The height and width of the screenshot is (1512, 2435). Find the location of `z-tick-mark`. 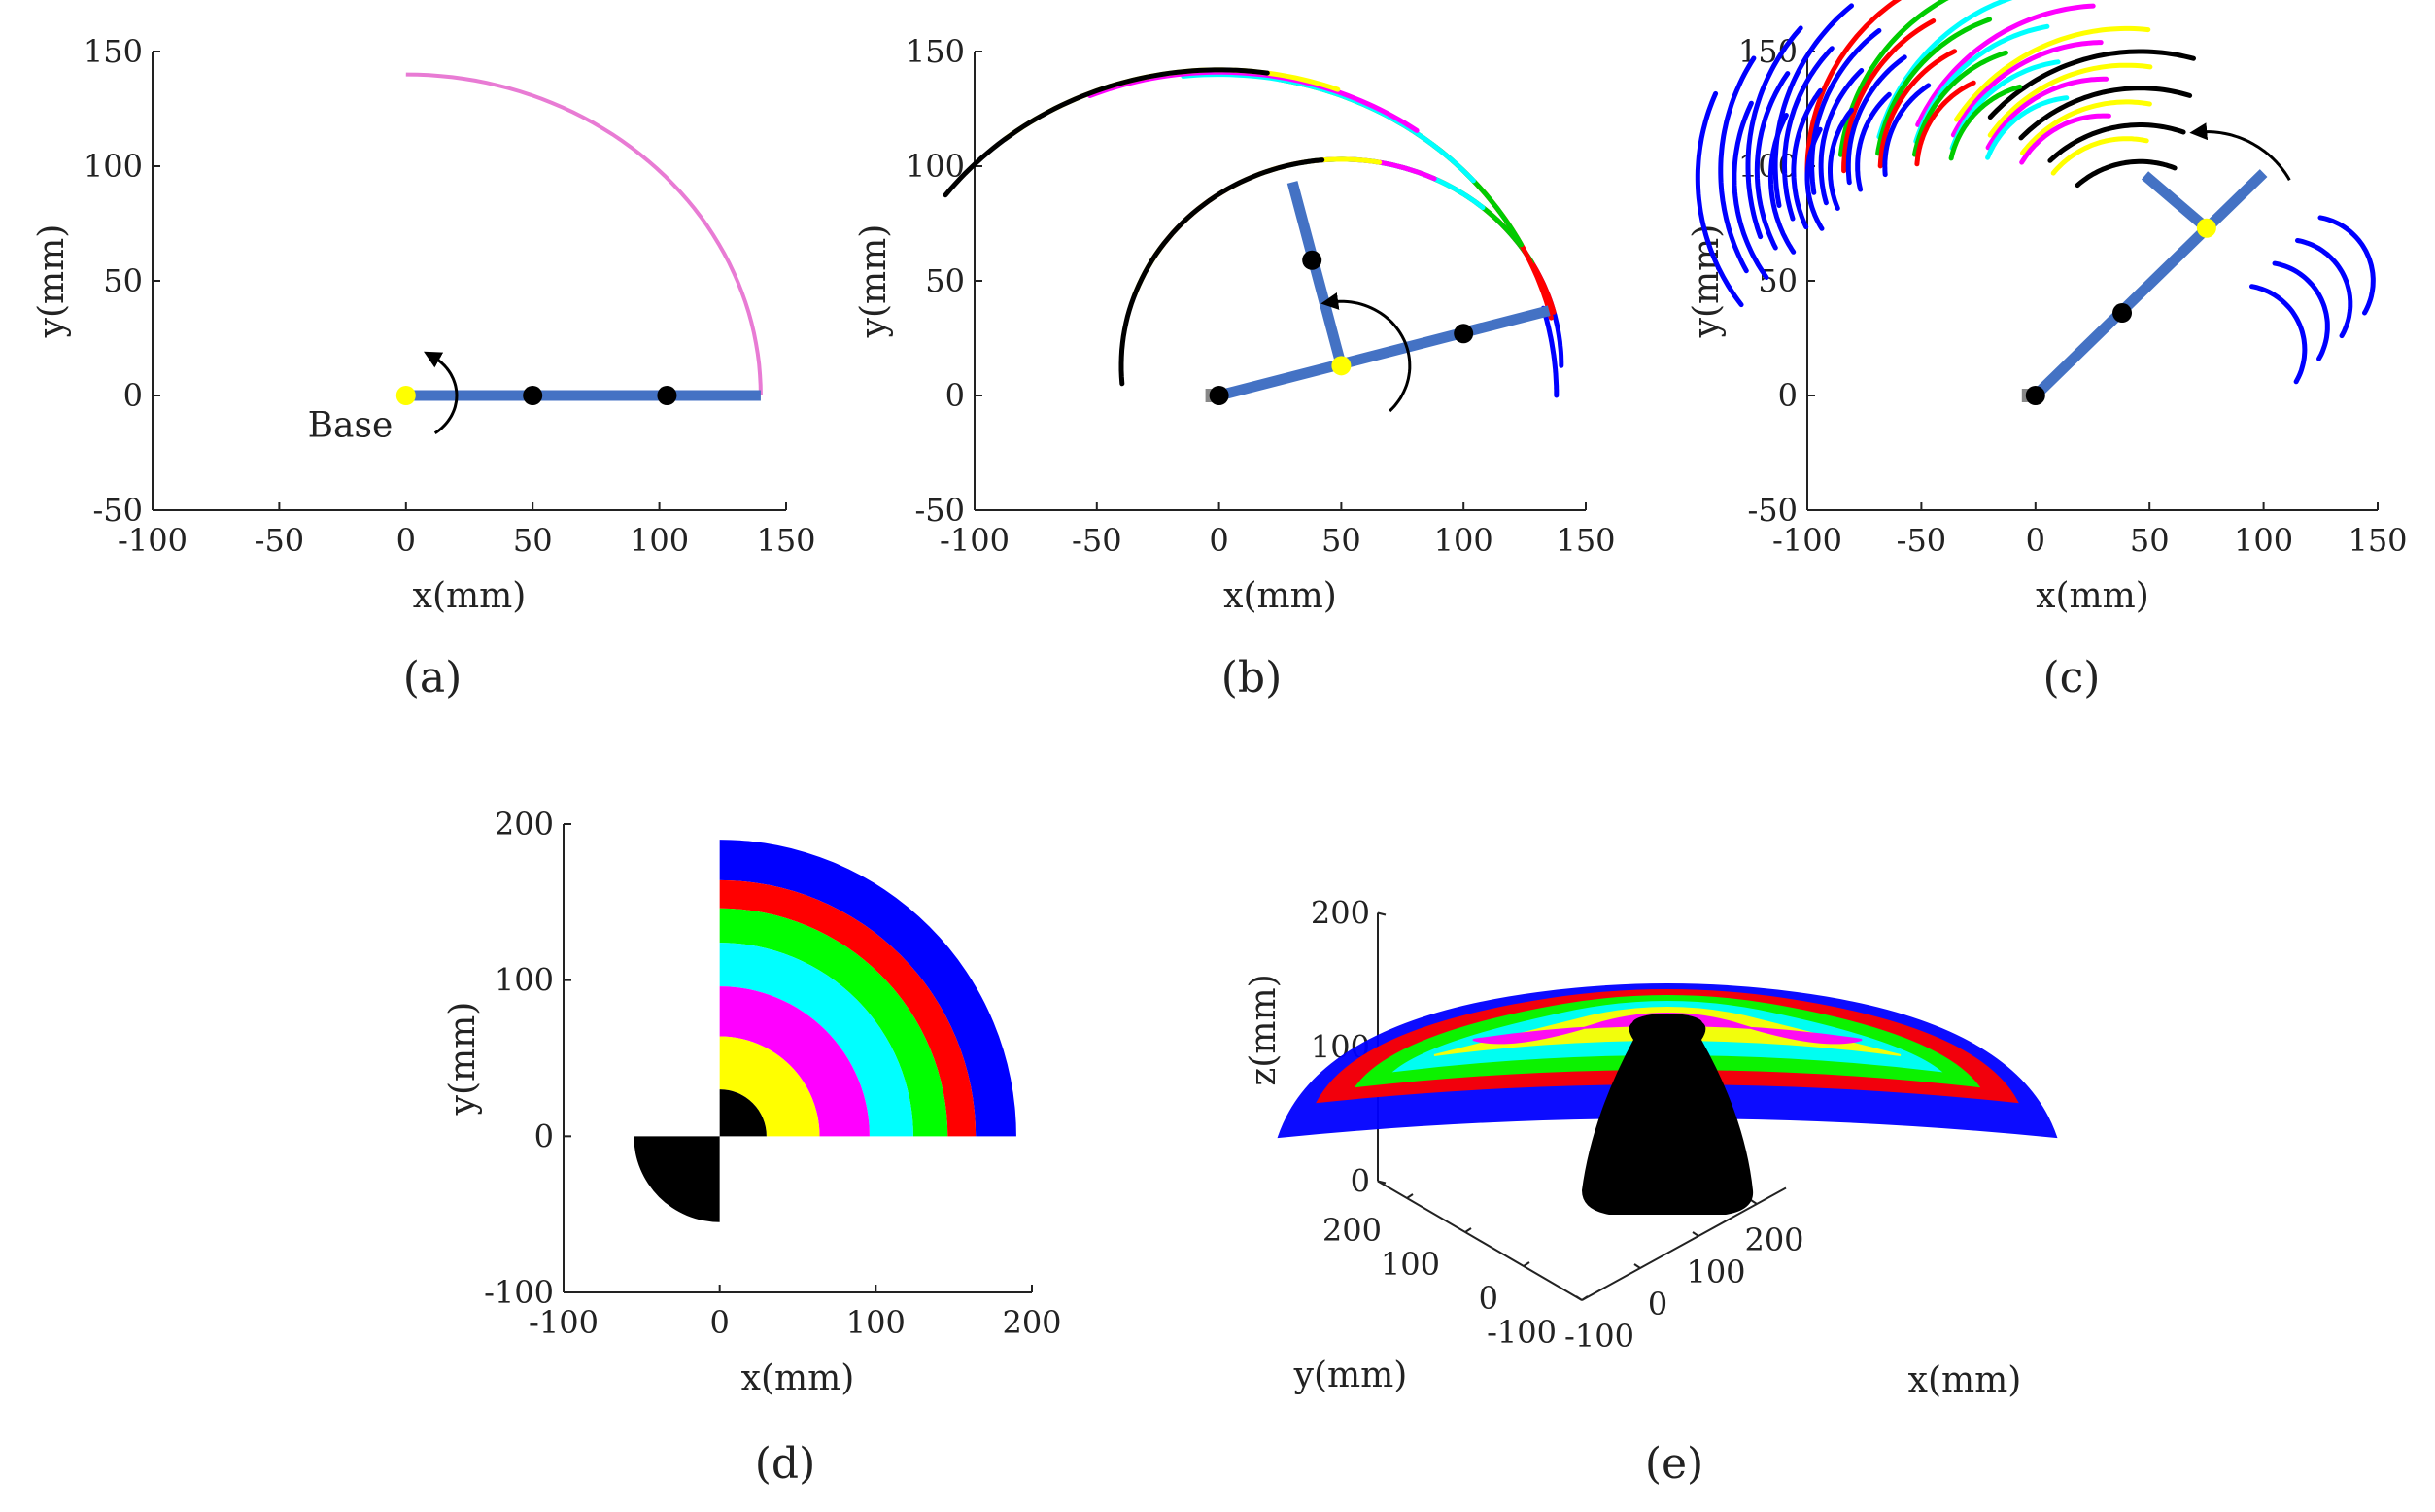

z-tick-mark is located at coordinates (1382, 1182).